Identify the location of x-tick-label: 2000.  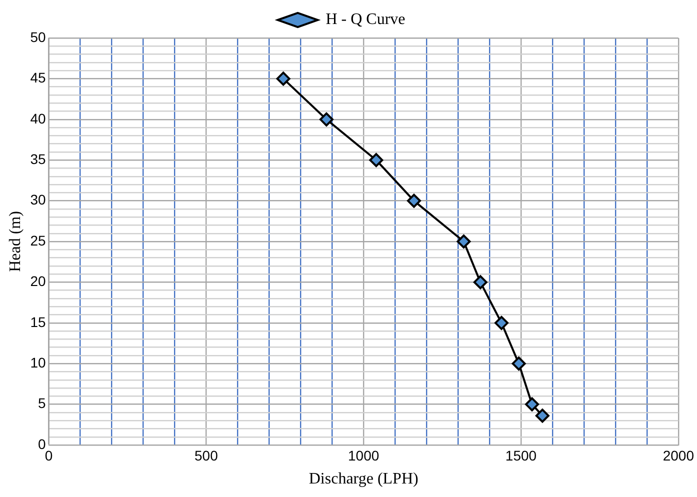
(678, 455).